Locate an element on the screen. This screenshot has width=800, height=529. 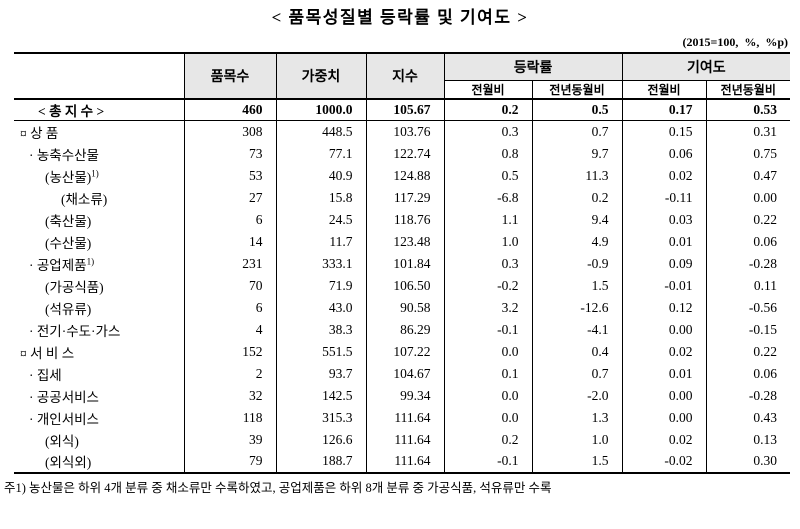
table-row: (가공식품) 70 71.9 106.50 -0.2 1.5 -0.01 0.11 is located at coordinates (402, 285).